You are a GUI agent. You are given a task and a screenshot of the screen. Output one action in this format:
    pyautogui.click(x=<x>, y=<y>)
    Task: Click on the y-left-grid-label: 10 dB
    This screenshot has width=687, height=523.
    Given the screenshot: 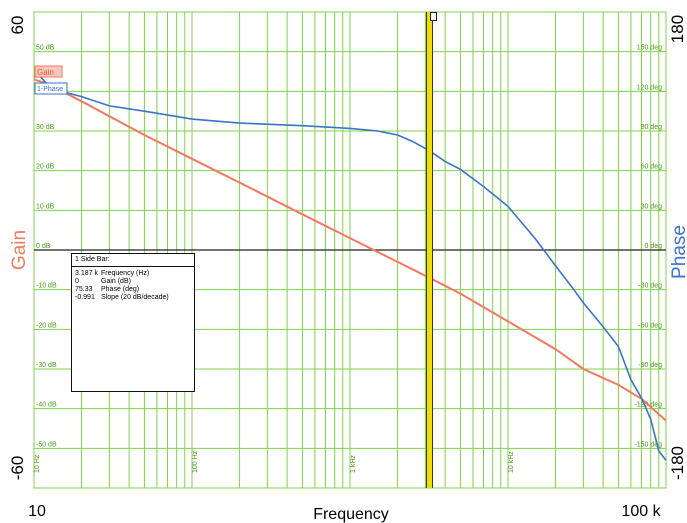 What is the action you would take?
    pyautogui.click(x=45, y=206)
    